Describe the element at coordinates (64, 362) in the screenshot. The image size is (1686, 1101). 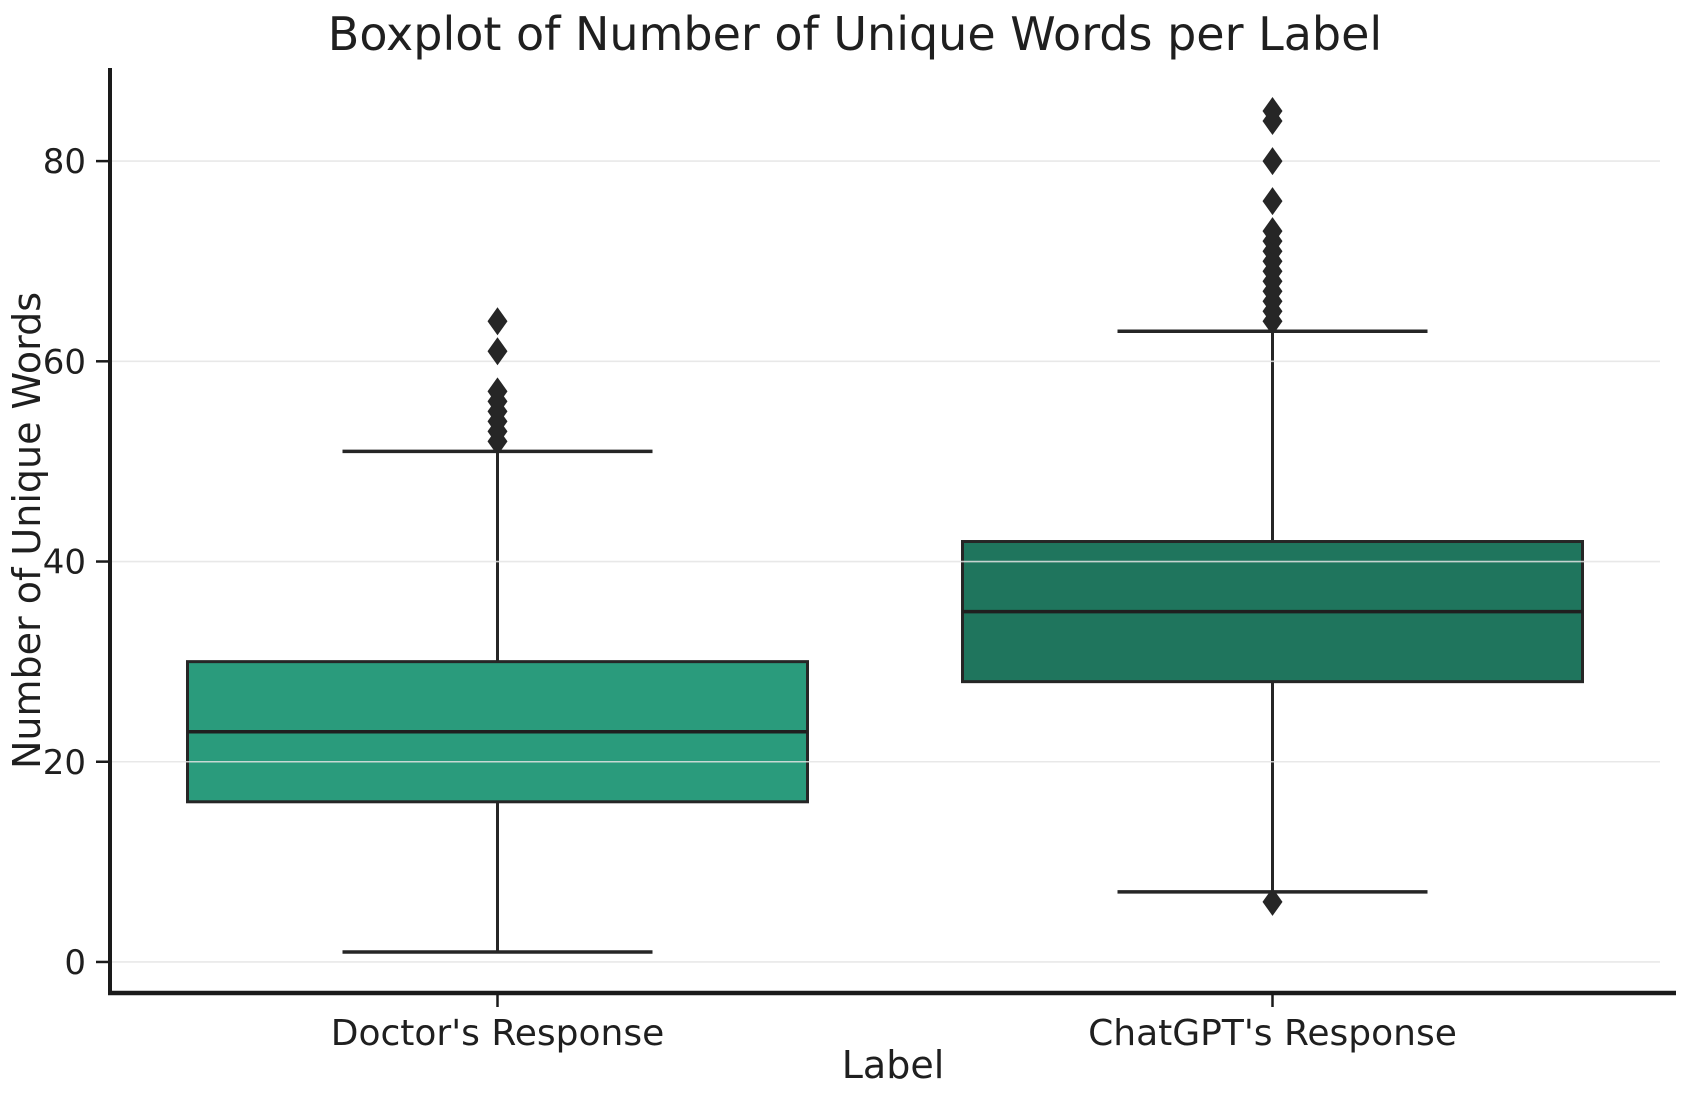
I see `y-tick-label: 60` at that location.